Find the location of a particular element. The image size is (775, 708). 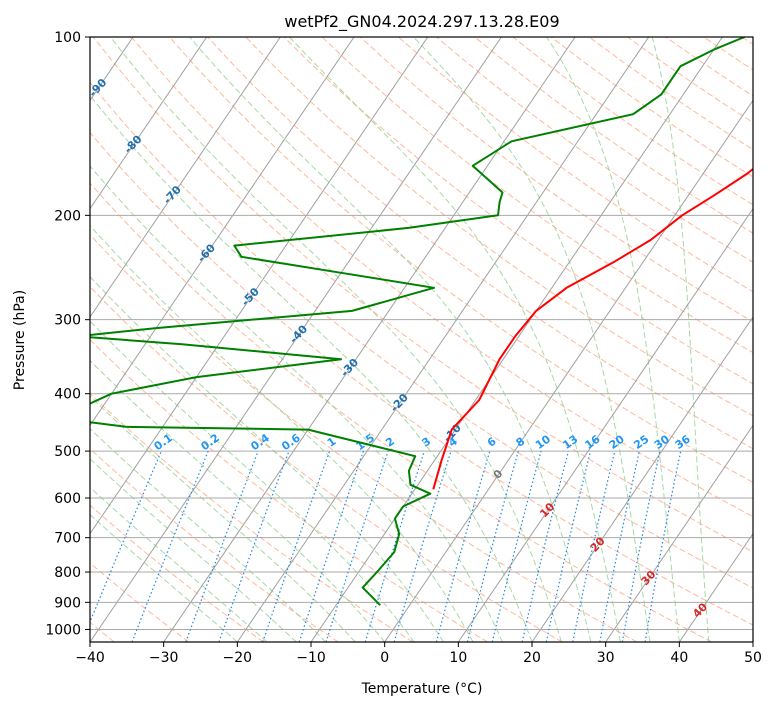

isotherm-label: -20 is located at coordinates (399, 403).